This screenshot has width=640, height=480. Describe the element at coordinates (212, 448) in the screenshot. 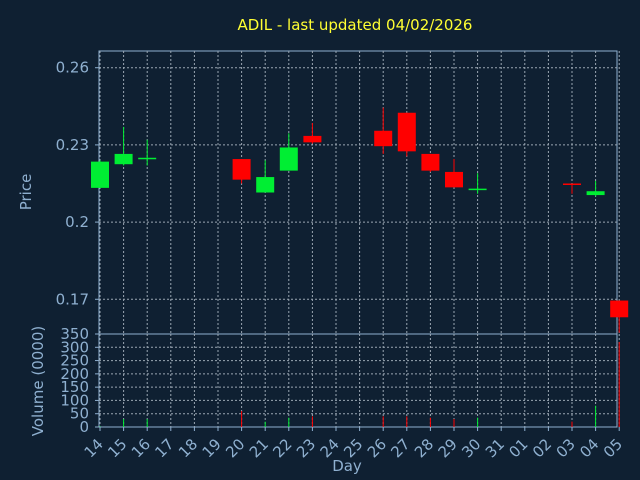

I see `x-tick-label: 19` at that location.